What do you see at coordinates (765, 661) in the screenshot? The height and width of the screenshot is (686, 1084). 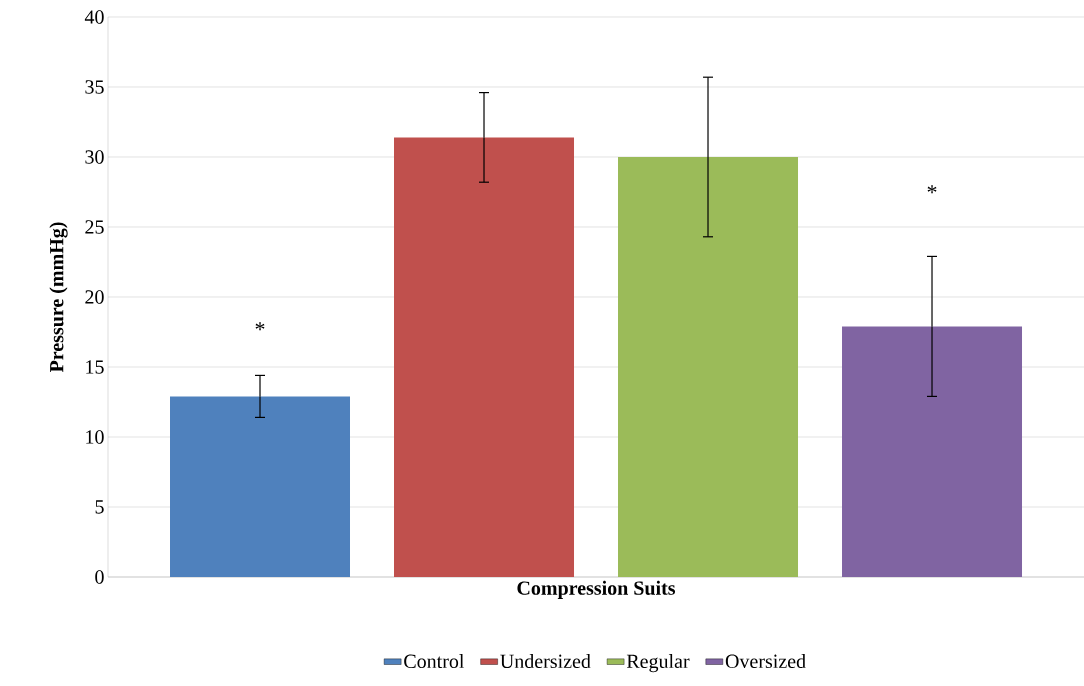 I see `legend-label: Oversized` at bounding box center [765, 661].